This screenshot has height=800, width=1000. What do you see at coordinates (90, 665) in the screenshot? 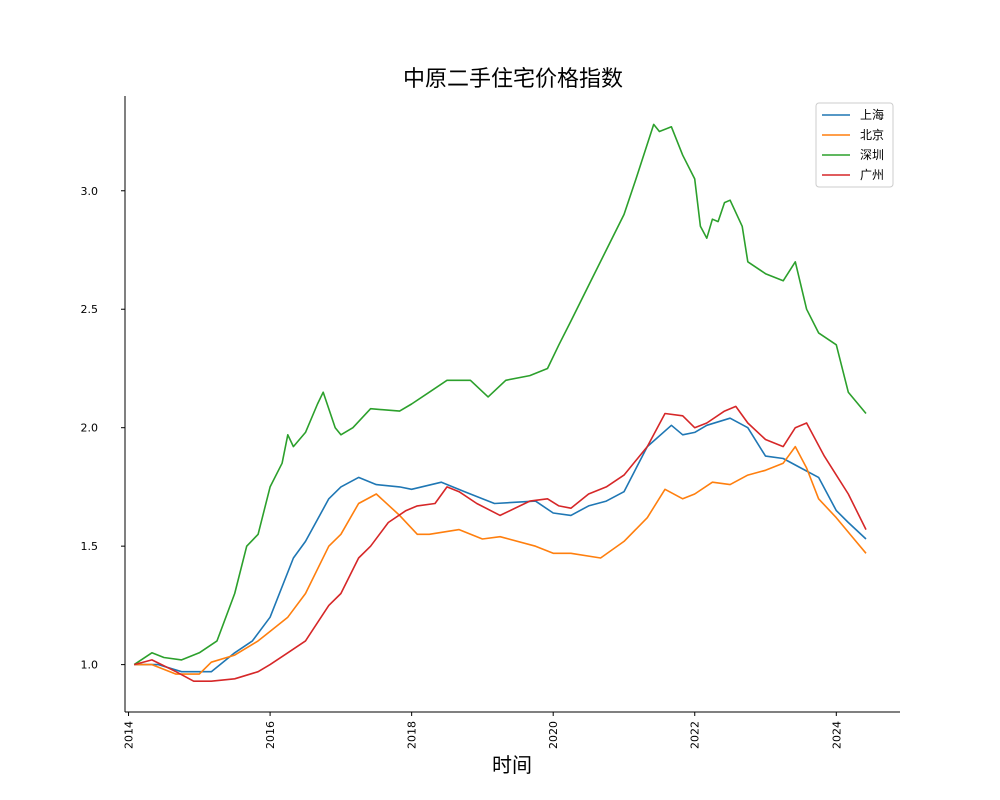
I see `y-tick-label: 1.0` at bounding box center [90, 665].